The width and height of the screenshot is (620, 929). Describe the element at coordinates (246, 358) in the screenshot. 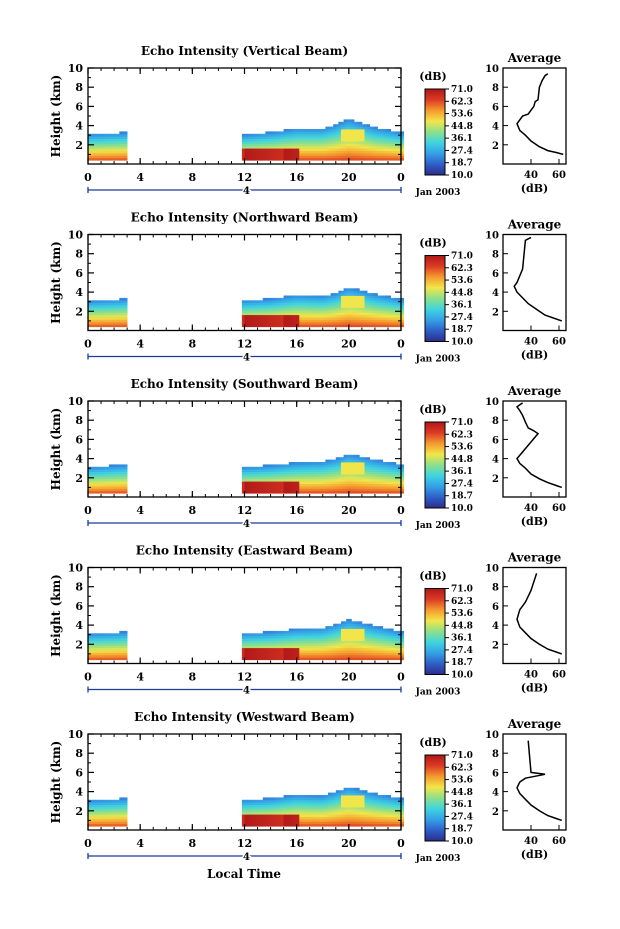

I see `day-label: 4` at that location.